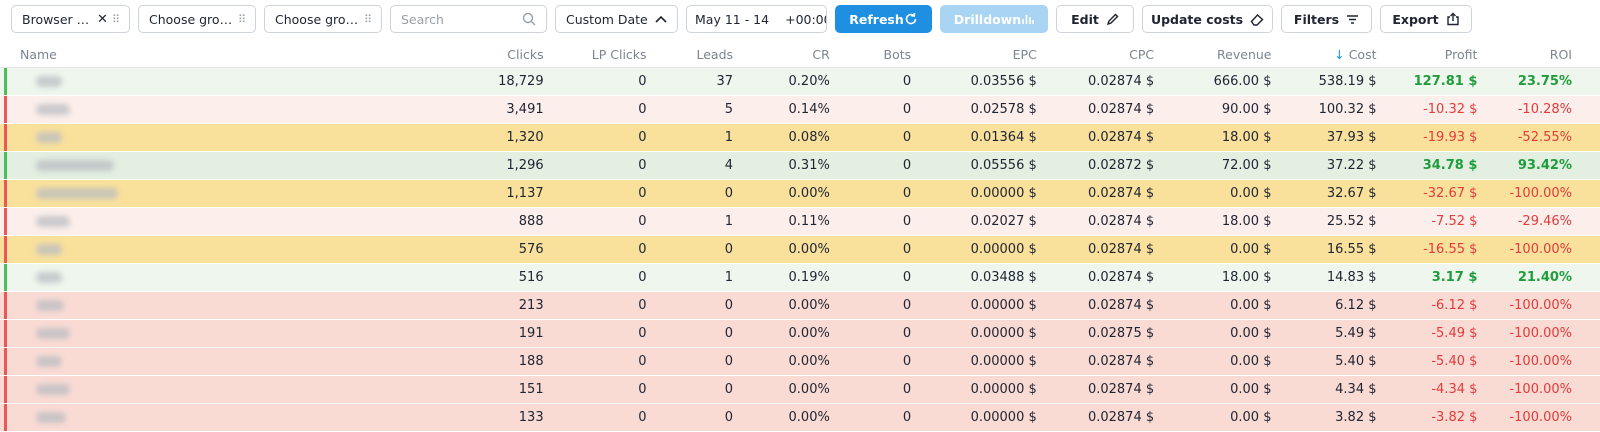  I want to click on date-range-picker: May 11 - 14 +00:00, so click(756, 19).